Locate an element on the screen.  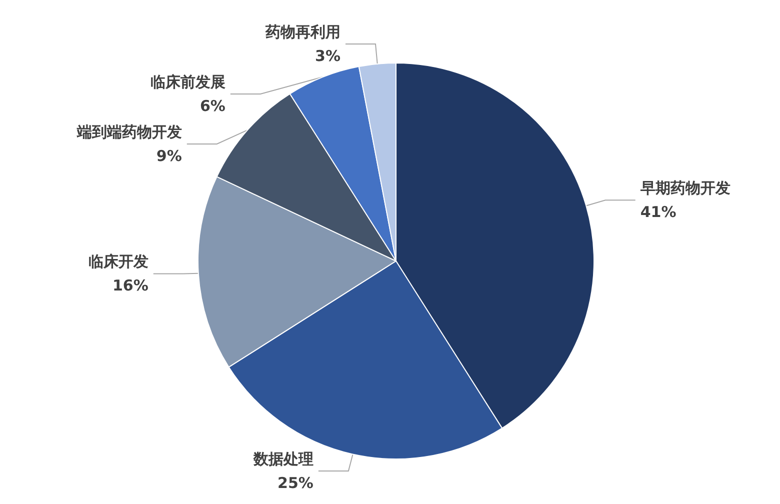
data-label: 25% is located at coordinates (296, 483).